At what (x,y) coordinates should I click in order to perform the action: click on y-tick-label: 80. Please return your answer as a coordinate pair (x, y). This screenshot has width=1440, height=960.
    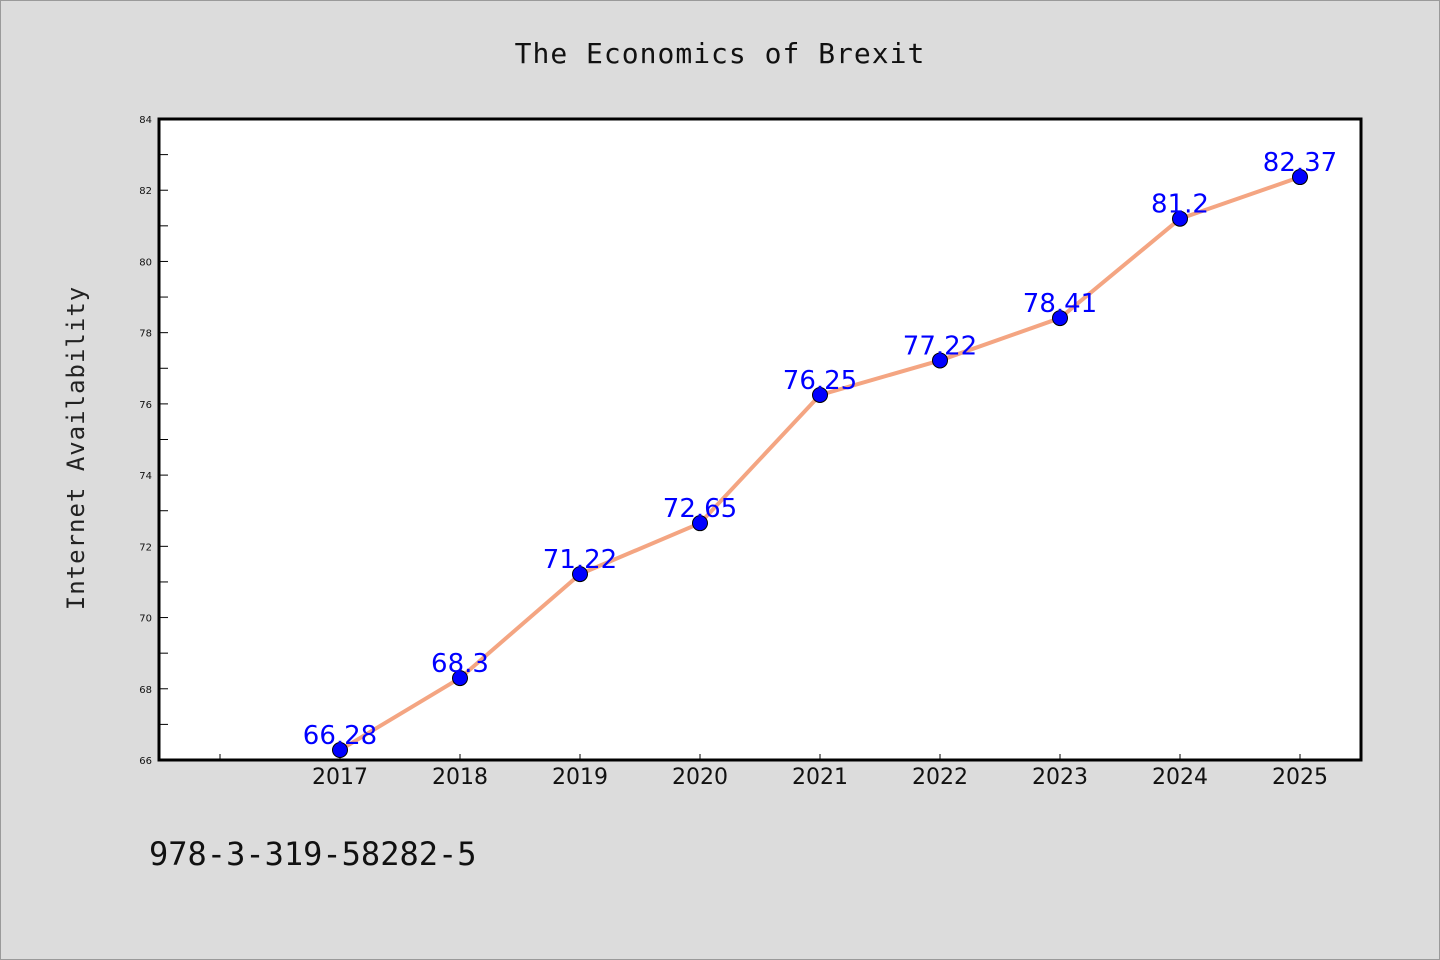
    Looking at the image, I should click on (145, 262).